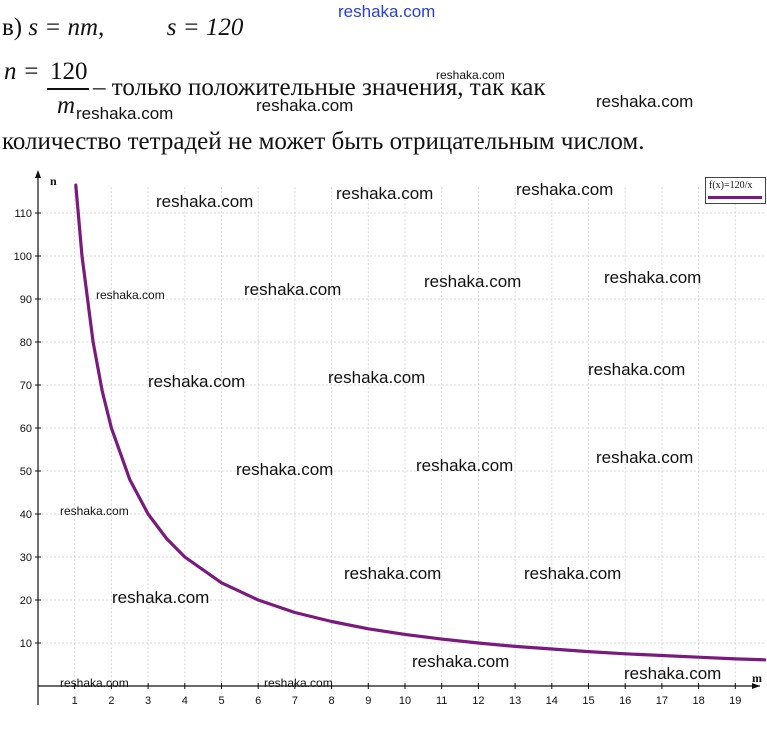  What do you see at coordinates (756, 686) in the screenshot?
I see `x-axis-arrow` at bounding box center [756, 686].